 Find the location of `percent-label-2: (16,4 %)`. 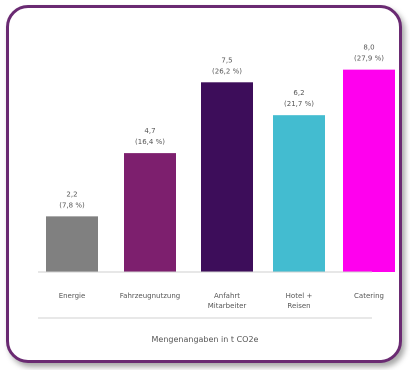

percent-label-2: (16,4 %) is located at coordinates (150, 142).